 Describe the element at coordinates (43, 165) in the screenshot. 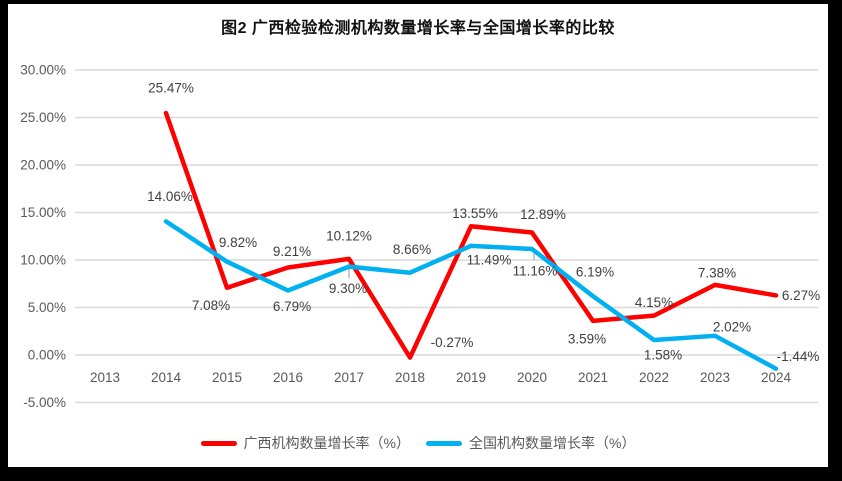

I see `y-axis-tick-label: 20.00%` at that location.